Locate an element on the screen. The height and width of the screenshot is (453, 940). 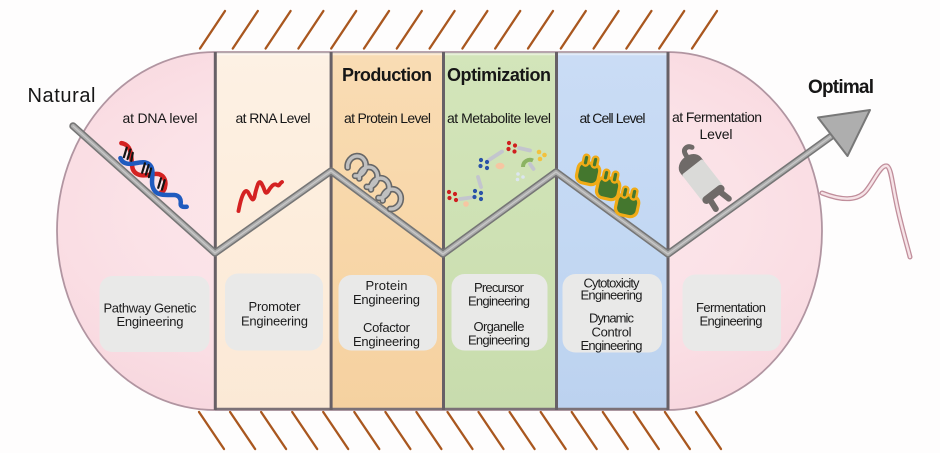
svg-text: Control is located at coordinates (612, 332).